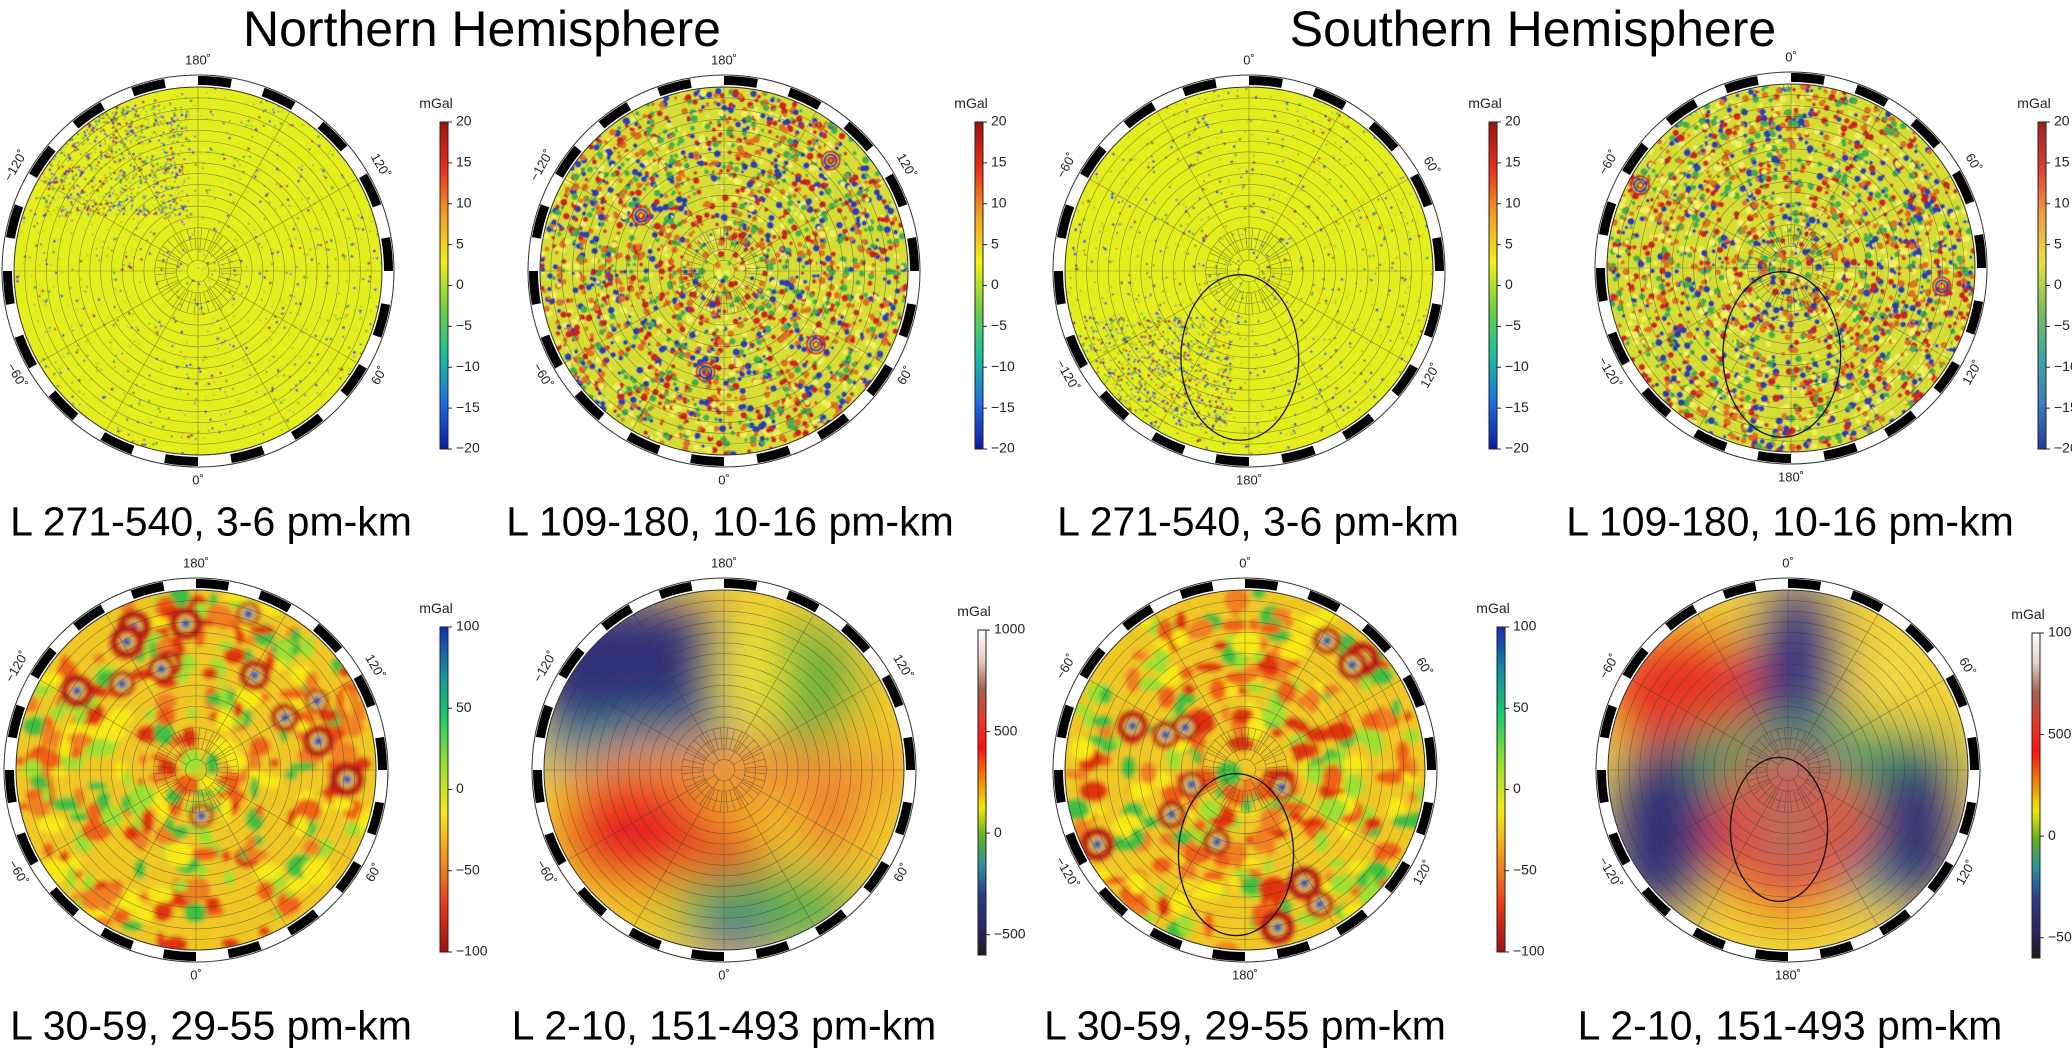 Image resolution: width=2072 pixels, height=1054 pixels. I want to click on colorbar-tick-label: −50, so click(468, 869).